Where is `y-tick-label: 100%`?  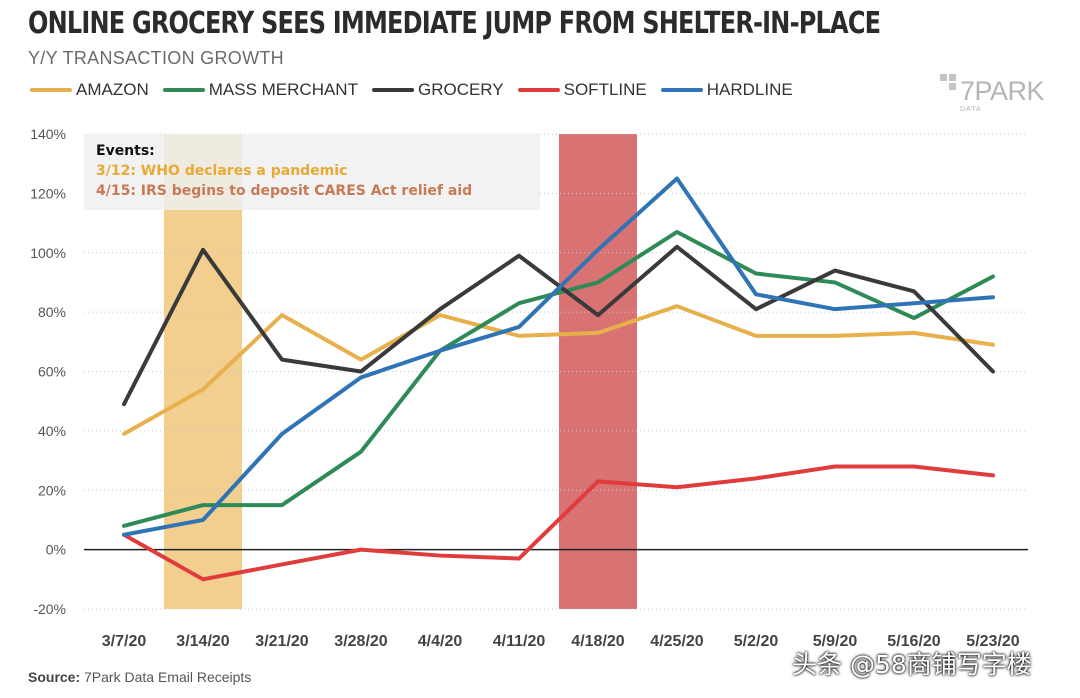 y-tick-label: 100% is located at coordinates (48, 253).